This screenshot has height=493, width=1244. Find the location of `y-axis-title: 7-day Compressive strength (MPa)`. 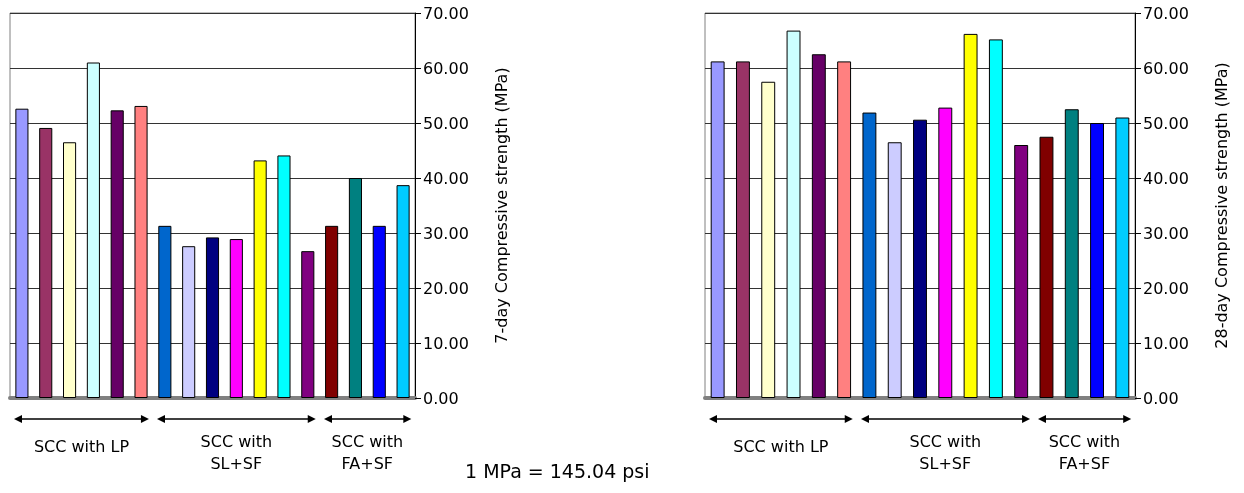

y-axis-title: 7-day Compressive strength (MPa) is located at coordinates (501, 205).